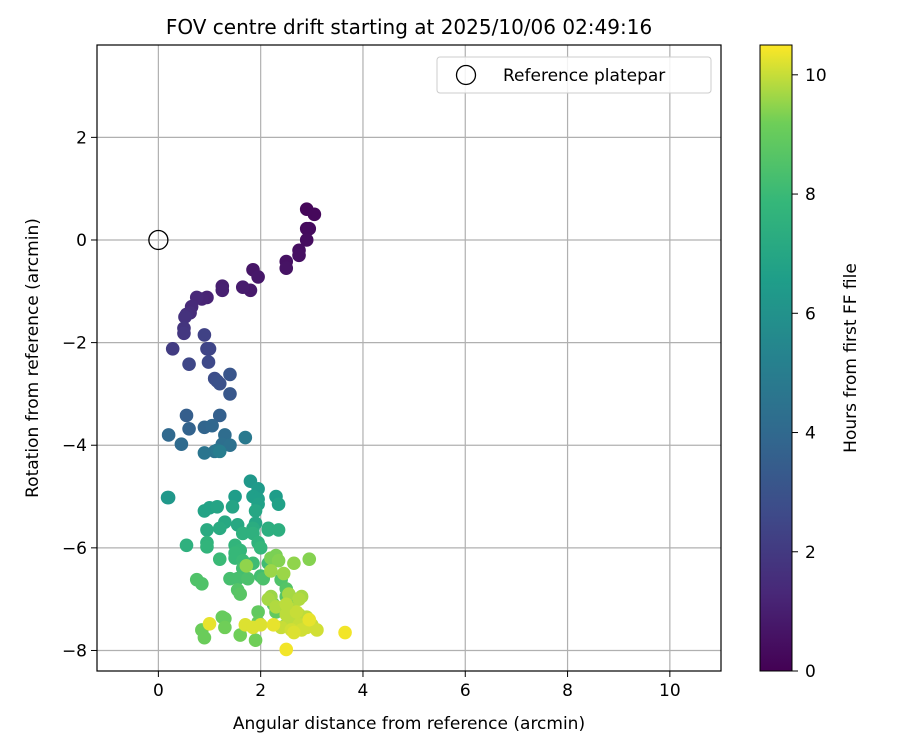 The image size is (900, 750). Describe the element at coordinates (81, 138) in the screenshot. I see `y-tick-label: 2` at that location.